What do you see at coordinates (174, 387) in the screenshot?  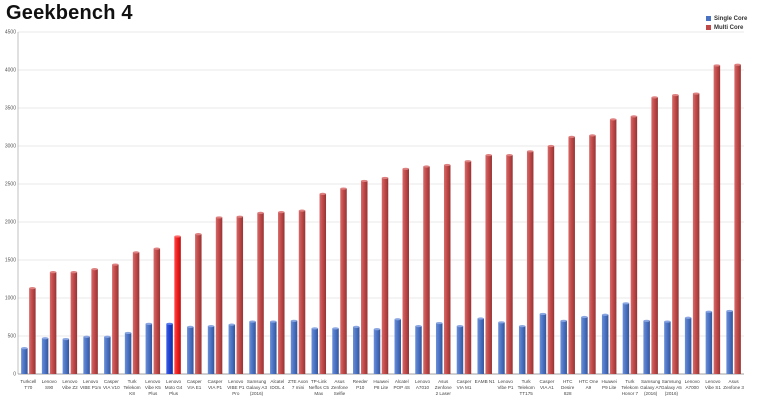 I see `x-tick-label: Lenovo Moto G4 Plus` at bounding box center [174, 387].